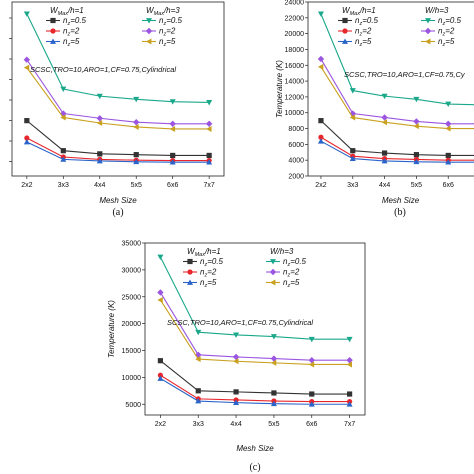 Image resolution: width=474 pixels, height=474 pixels. Describe the element at coordinates (133, 405) in the screenshot. I see `y-tick-label: 5000` at that location.